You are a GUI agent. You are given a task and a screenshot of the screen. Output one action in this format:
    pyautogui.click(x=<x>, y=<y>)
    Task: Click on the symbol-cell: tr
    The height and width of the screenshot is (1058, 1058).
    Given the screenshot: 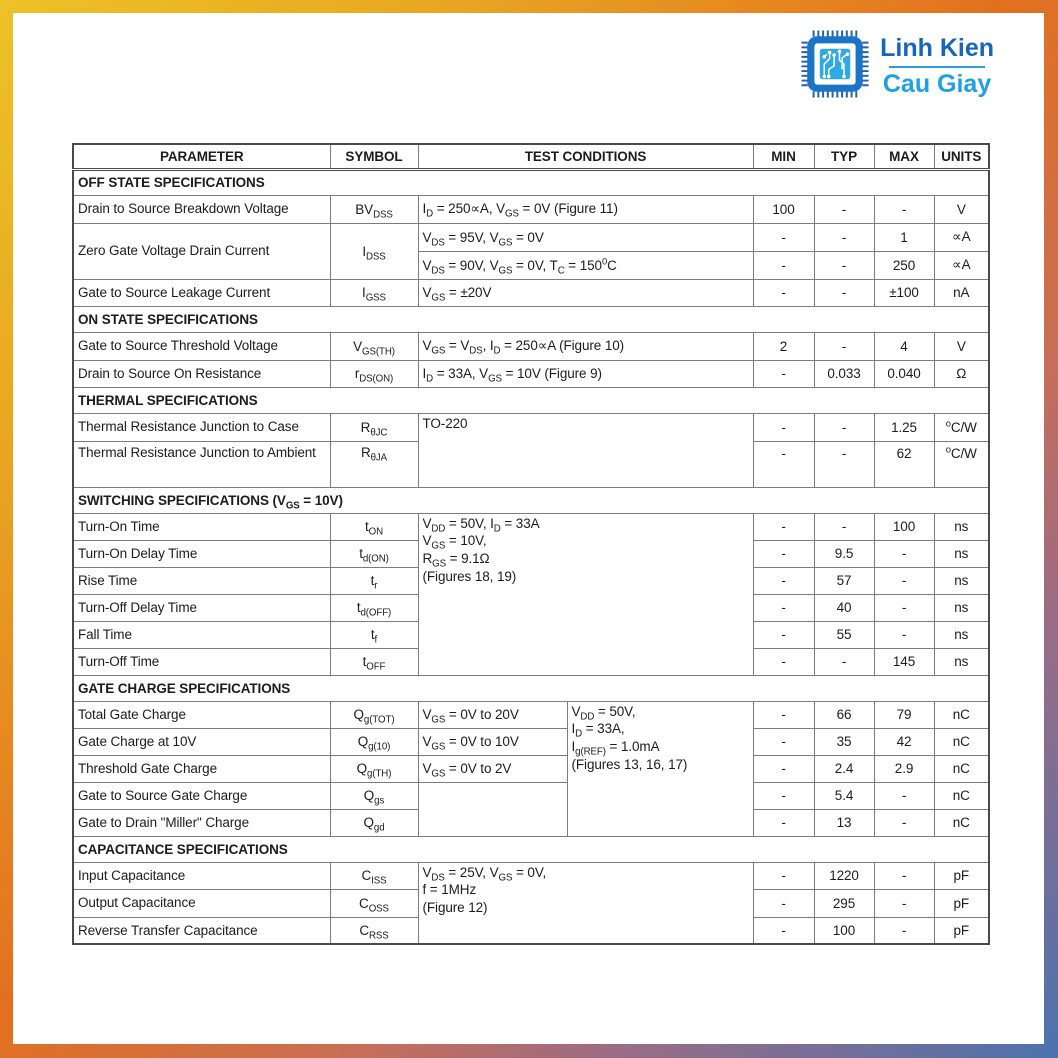 What is the action you would take?
    pyautogui.click(x=374, y=580)
    